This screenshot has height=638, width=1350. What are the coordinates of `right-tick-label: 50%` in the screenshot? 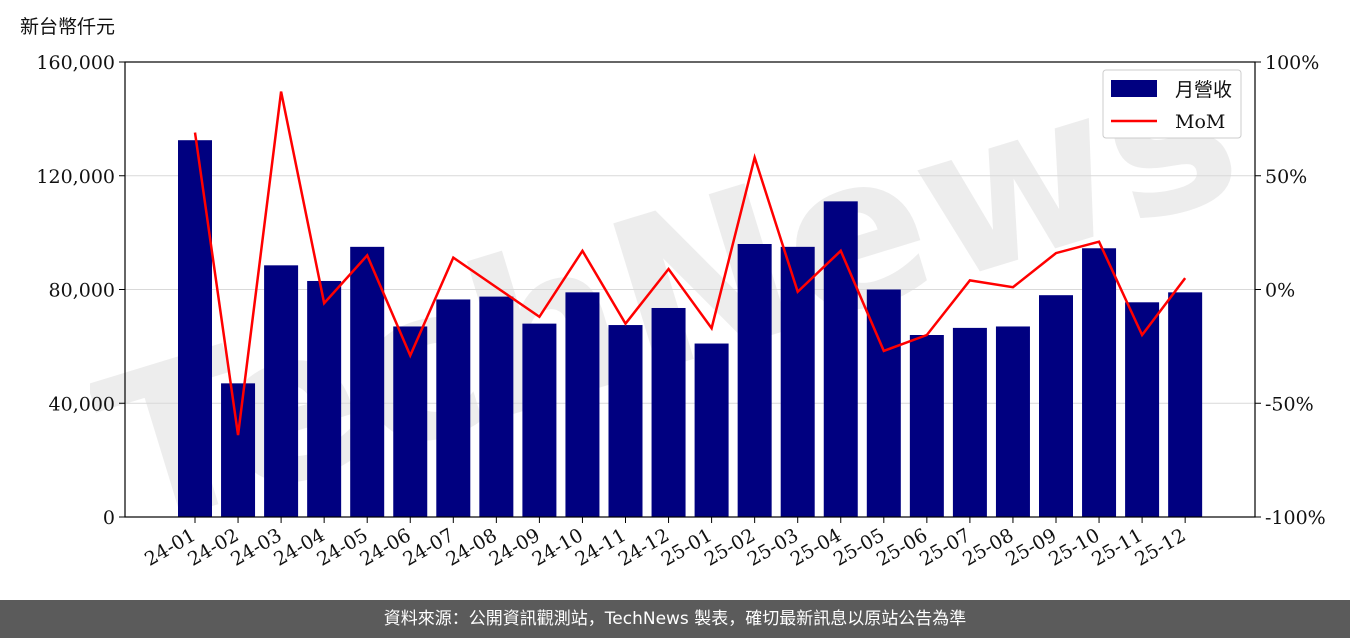 It's located at (1286, 177).